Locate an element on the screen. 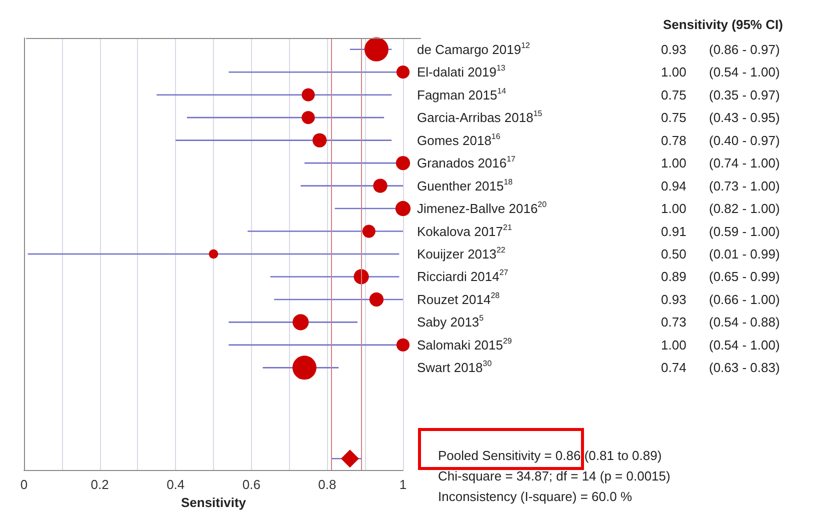 The height and width of the screenshot is (528, 833). x-tick-label: 0.8 is located at coordinates (327, 484).